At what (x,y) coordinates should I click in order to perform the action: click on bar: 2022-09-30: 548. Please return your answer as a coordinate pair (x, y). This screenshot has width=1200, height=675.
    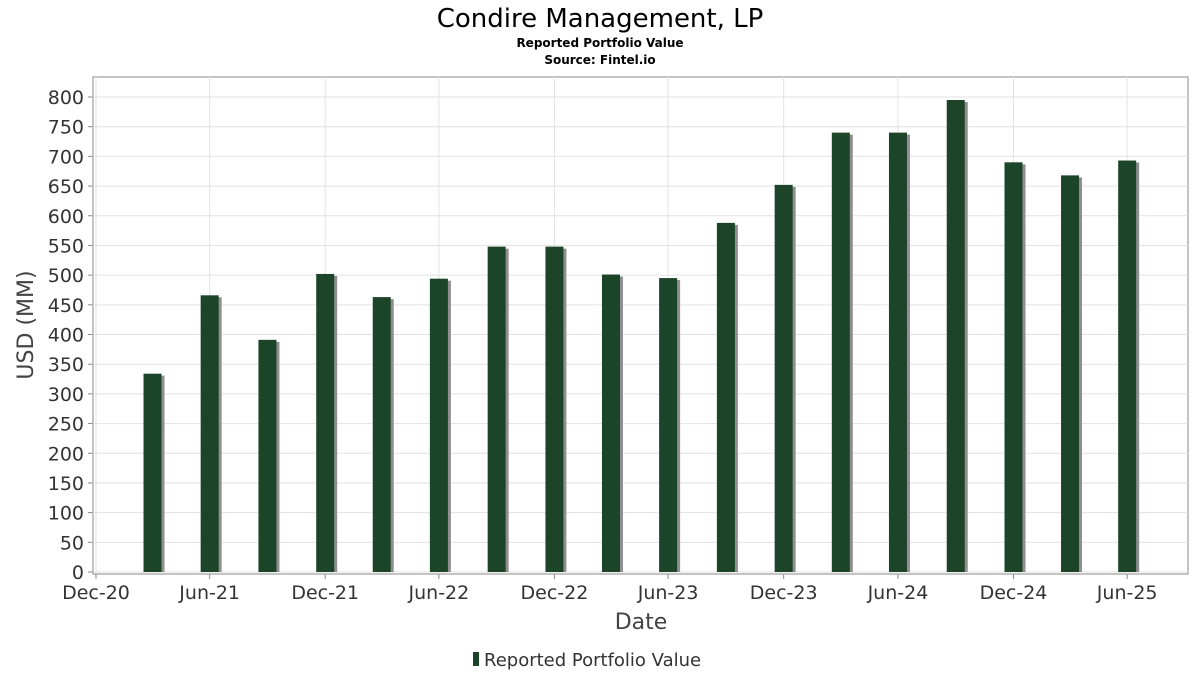
    Looking at the image, I should click on (496, 409).